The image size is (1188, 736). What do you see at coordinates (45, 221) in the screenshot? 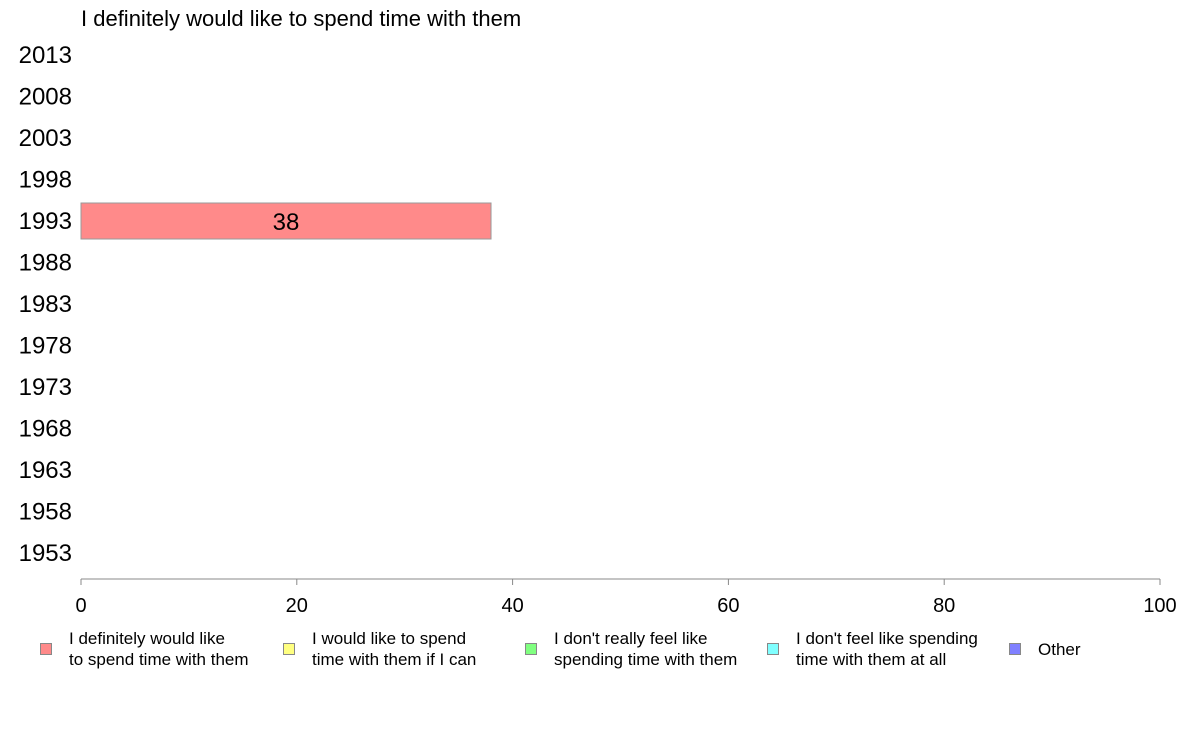
I see `y-tick-label: 1993` at bounding box center [45, 221].